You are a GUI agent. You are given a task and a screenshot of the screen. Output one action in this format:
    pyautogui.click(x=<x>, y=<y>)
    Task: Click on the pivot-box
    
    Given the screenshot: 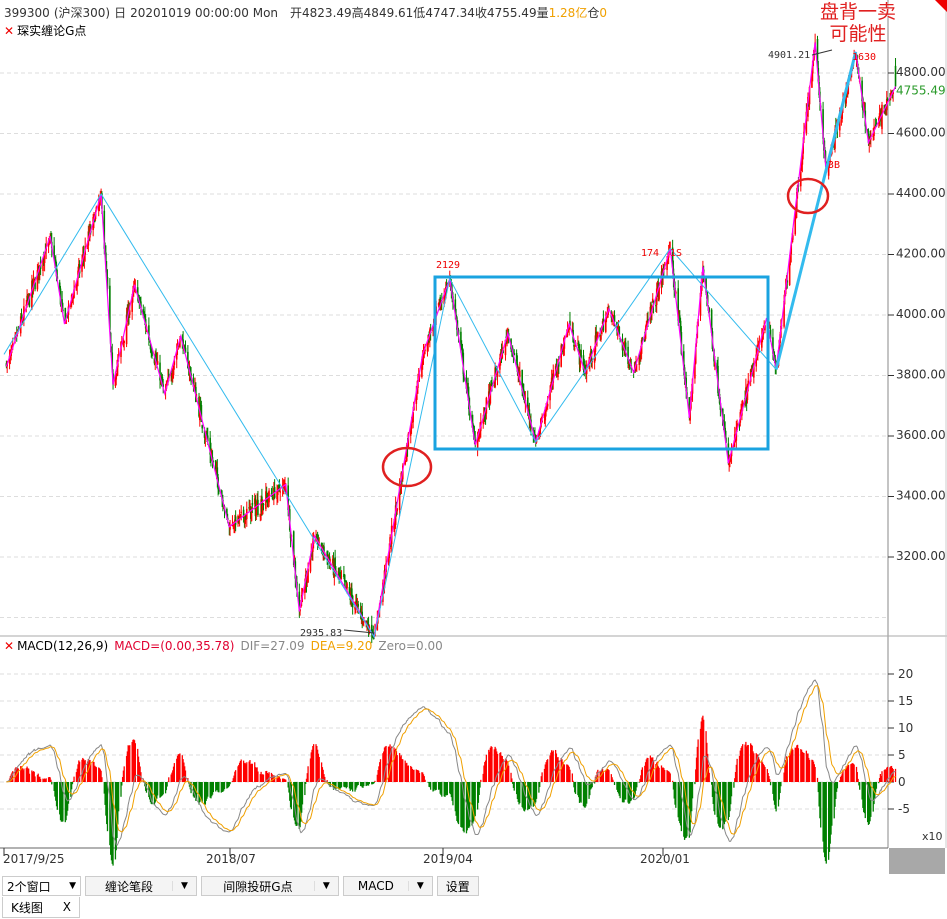 What is the action you would take?
    pyautogui.click(x=601, y=363)
    